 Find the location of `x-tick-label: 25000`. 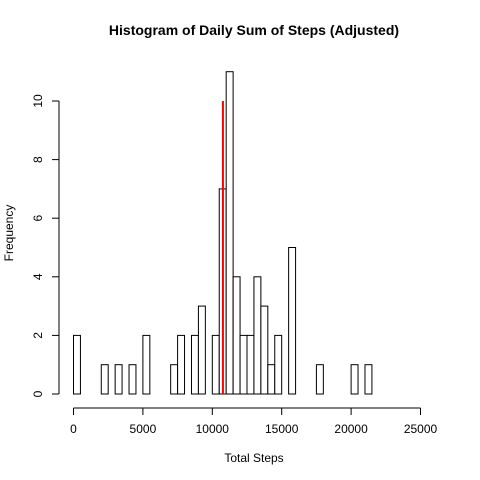

x-tick-label: 25000 is located at coordinates (421, 429).